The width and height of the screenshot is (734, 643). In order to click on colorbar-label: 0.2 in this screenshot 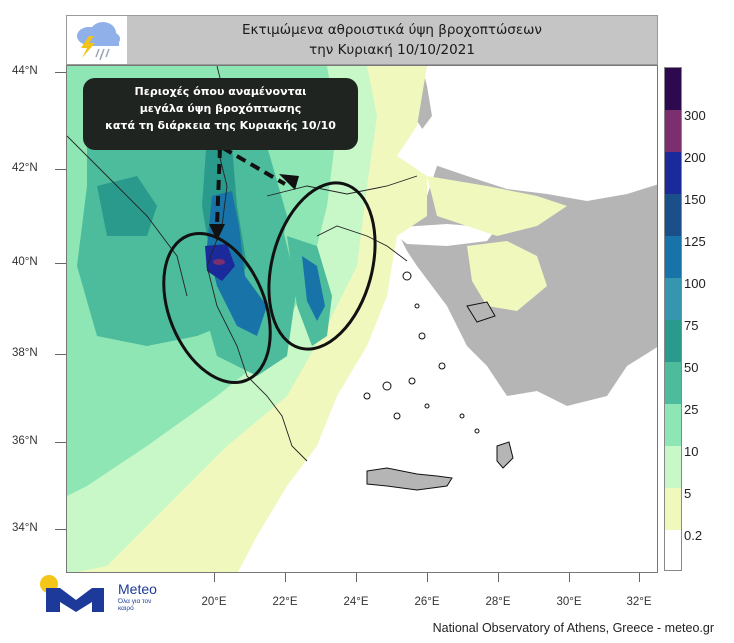, I will do `click(693, 535)`.